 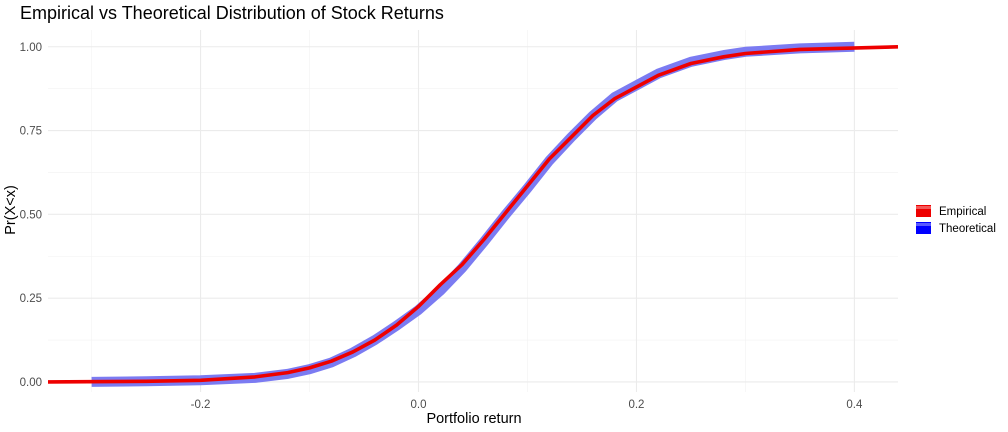 What do you see at coordinates (31, 383) in the screenshot?
I see `y-tick-label: 0.00` at bounding box center [31, 383].